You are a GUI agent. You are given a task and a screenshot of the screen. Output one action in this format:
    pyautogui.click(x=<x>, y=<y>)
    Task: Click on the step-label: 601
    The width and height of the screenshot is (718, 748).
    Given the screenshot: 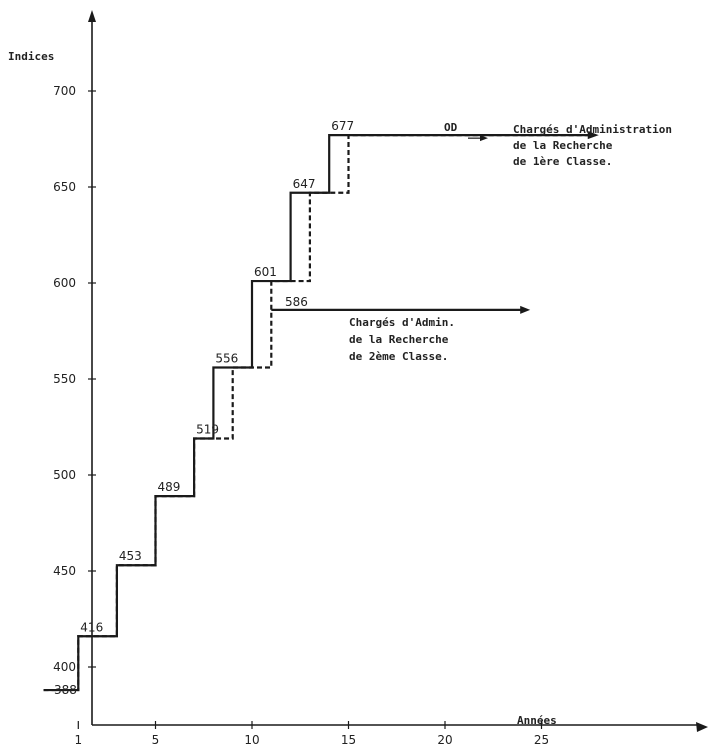 What is the action you would take?
    pyautogui.click(x=265, y=272)
    